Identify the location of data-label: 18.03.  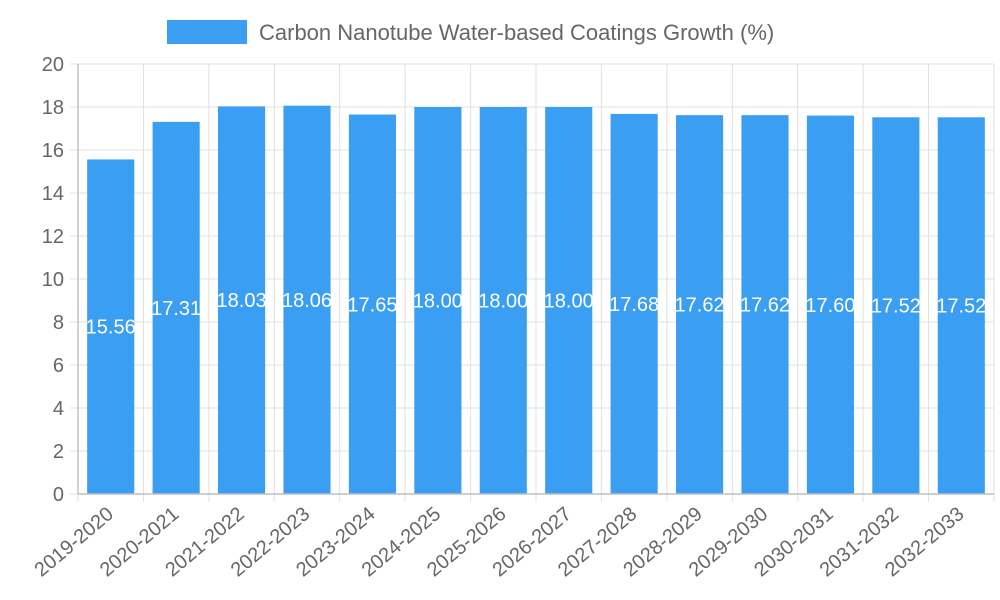
(242, 301).